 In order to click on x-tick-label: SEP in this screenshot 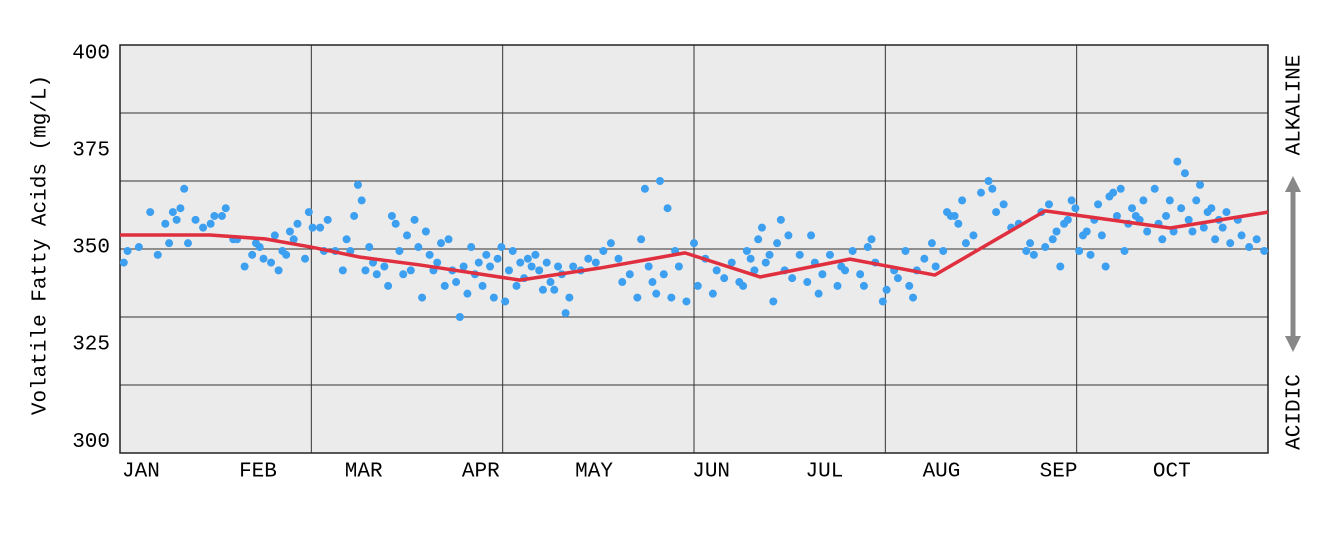, I will do `click(1059, 472)`.